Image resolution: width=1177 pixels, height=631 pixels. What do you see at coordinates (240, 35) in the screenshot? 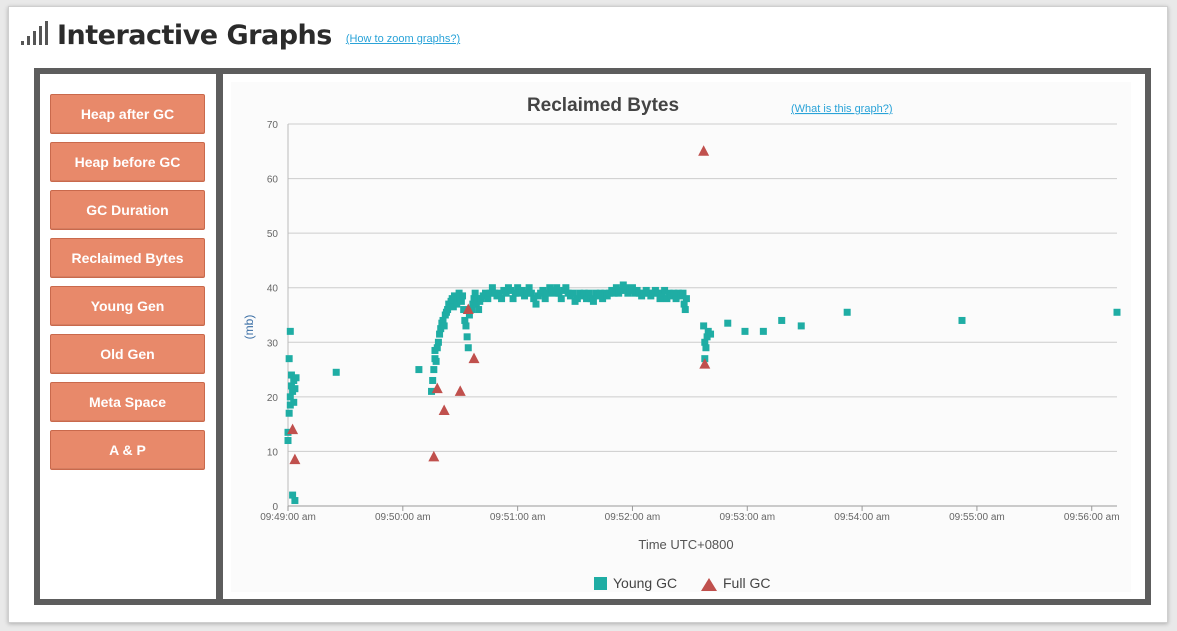
I see `page-header: Interactive Graphs (How to zoom graphs?)` at bounding box center [240, 35].